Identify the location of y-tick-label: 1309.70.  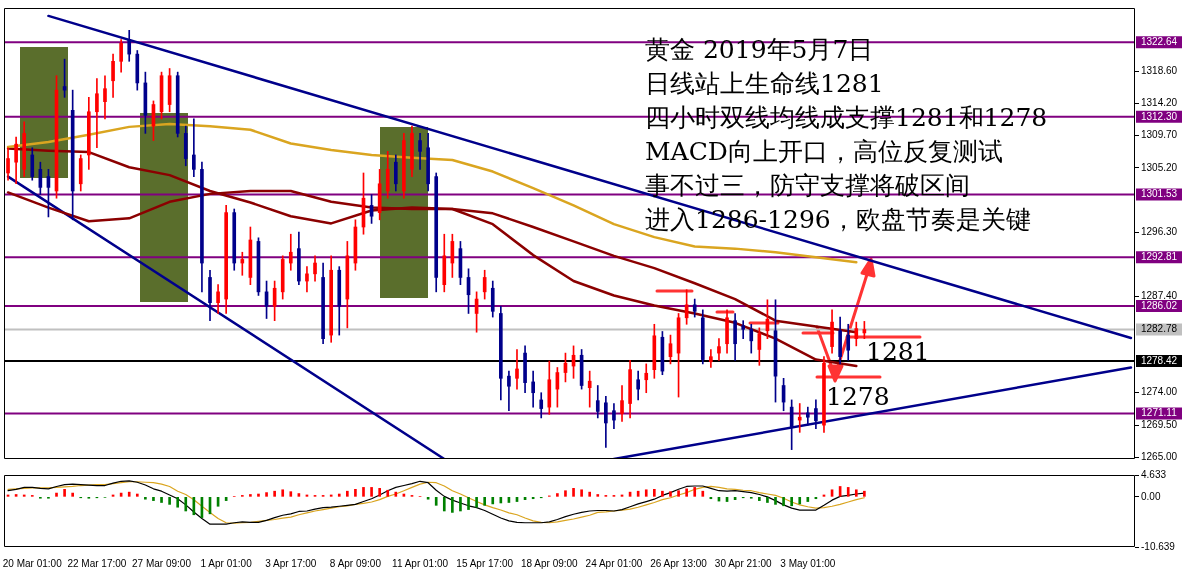
(1159, 135).